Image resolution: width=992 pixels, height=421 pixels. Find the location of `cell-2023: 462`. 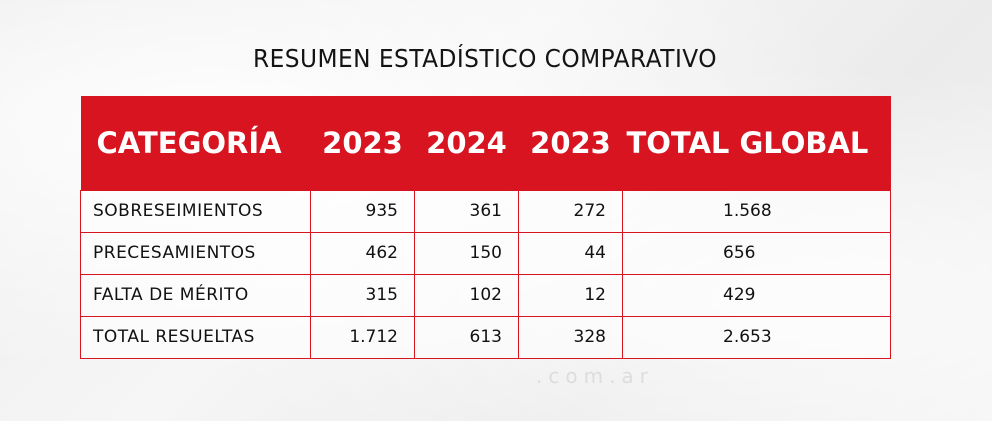

cell-2023: 462 is located at coordinates (362, 253).